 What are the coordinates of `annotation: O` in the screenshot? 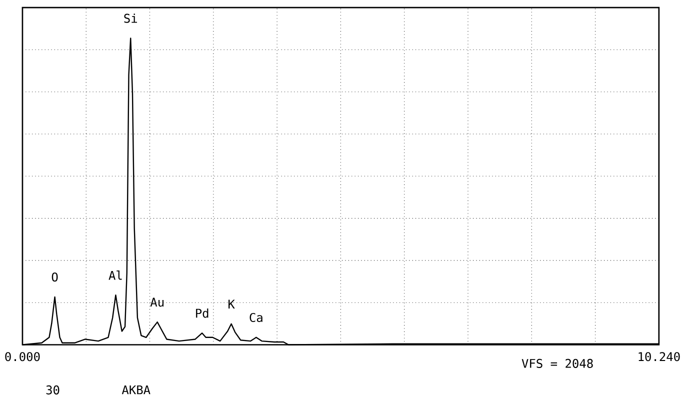 It's located at (55, 277).